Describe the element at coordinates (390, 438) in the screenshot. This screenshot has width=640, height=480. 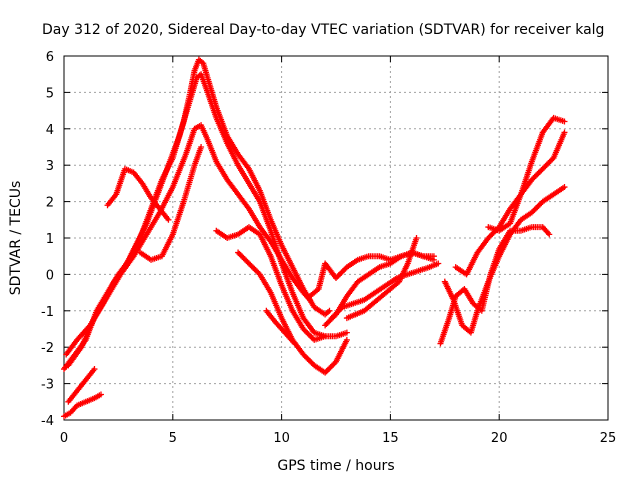
I see `x-tick-label: 15` at that location.